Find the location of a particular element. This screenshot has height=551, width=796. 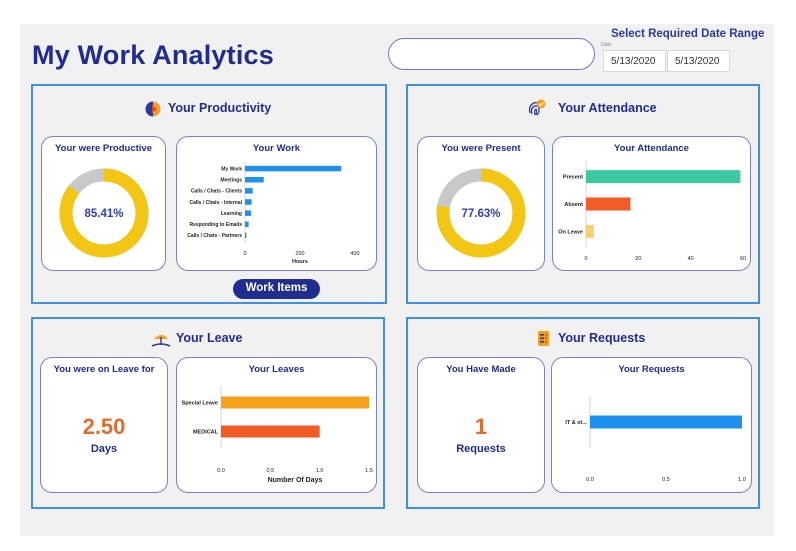

x-tick-label: 400 is located at coordinates (354, 254).